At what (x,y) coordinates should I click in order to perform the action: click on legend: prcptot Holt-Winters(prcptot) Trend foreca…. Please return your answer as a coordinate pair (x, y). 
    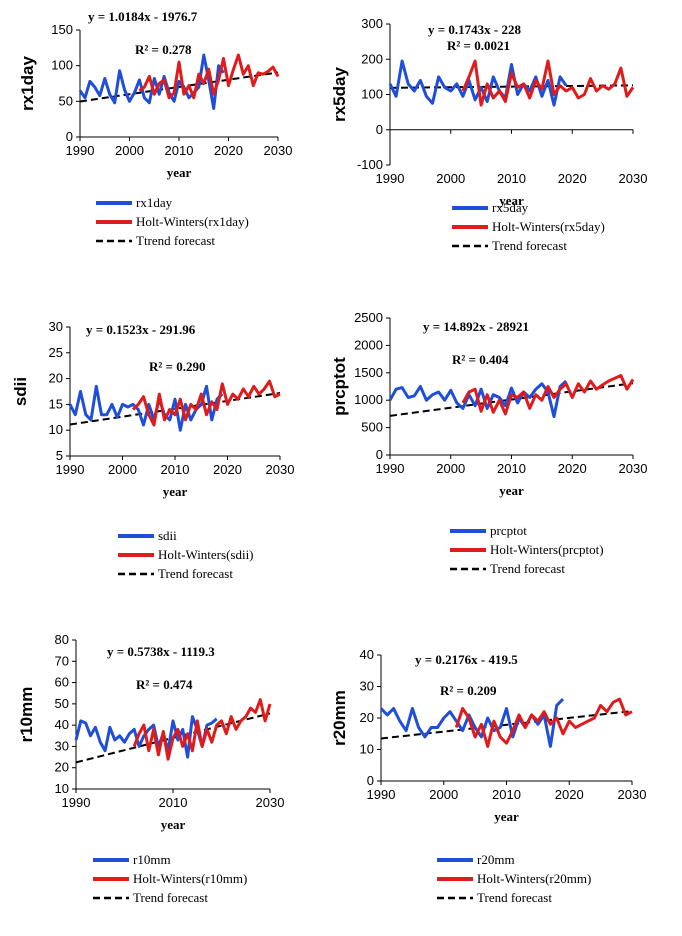
    Looking at the image, I should click on (527, 549).